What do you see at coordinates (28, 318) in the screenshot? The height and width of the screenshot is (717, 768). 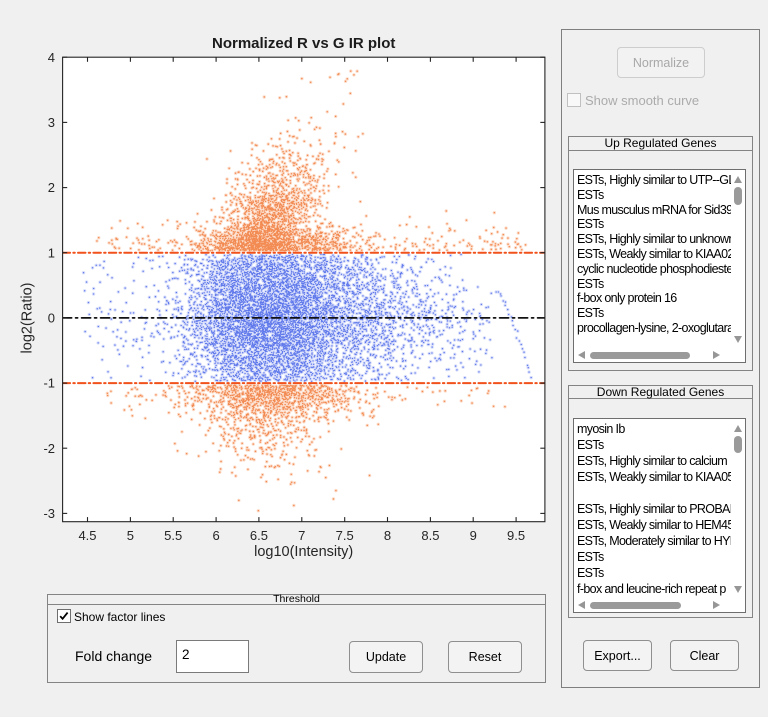 I see `svg-text: log2(Ratio)` at bounding box center [28, 318].